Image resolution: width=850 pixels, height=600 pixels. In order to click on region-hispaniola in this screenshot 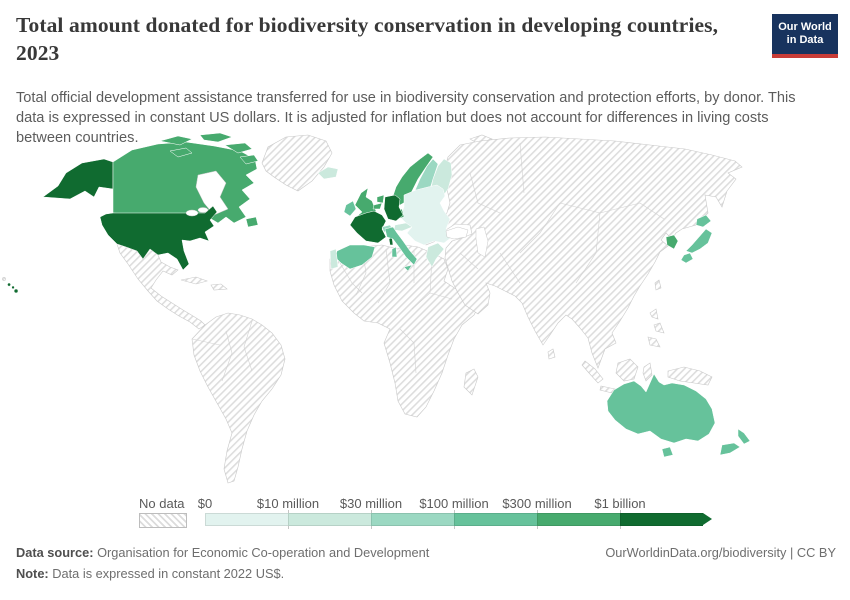, I will do `click(219, 287)`.